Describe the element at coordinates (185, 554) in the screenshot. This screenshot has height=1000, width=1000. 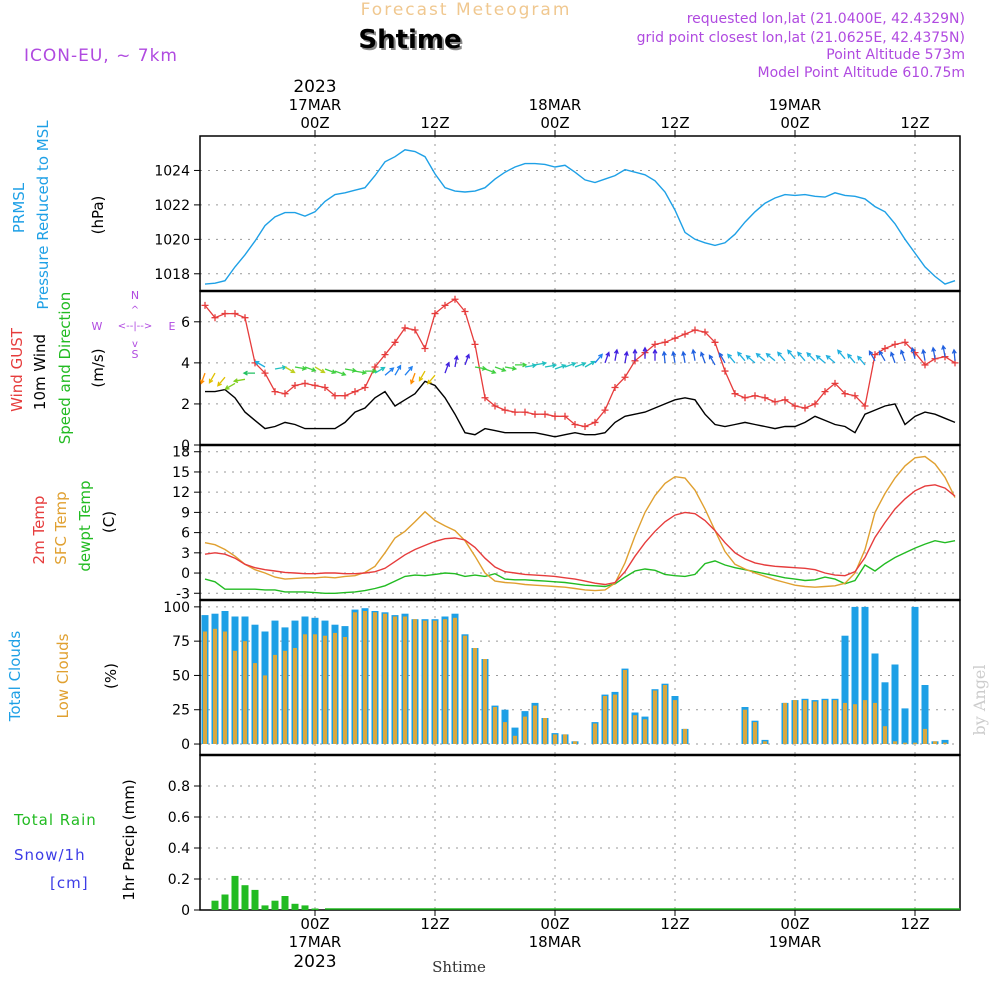
I see `ytick-label: 3` at that location.